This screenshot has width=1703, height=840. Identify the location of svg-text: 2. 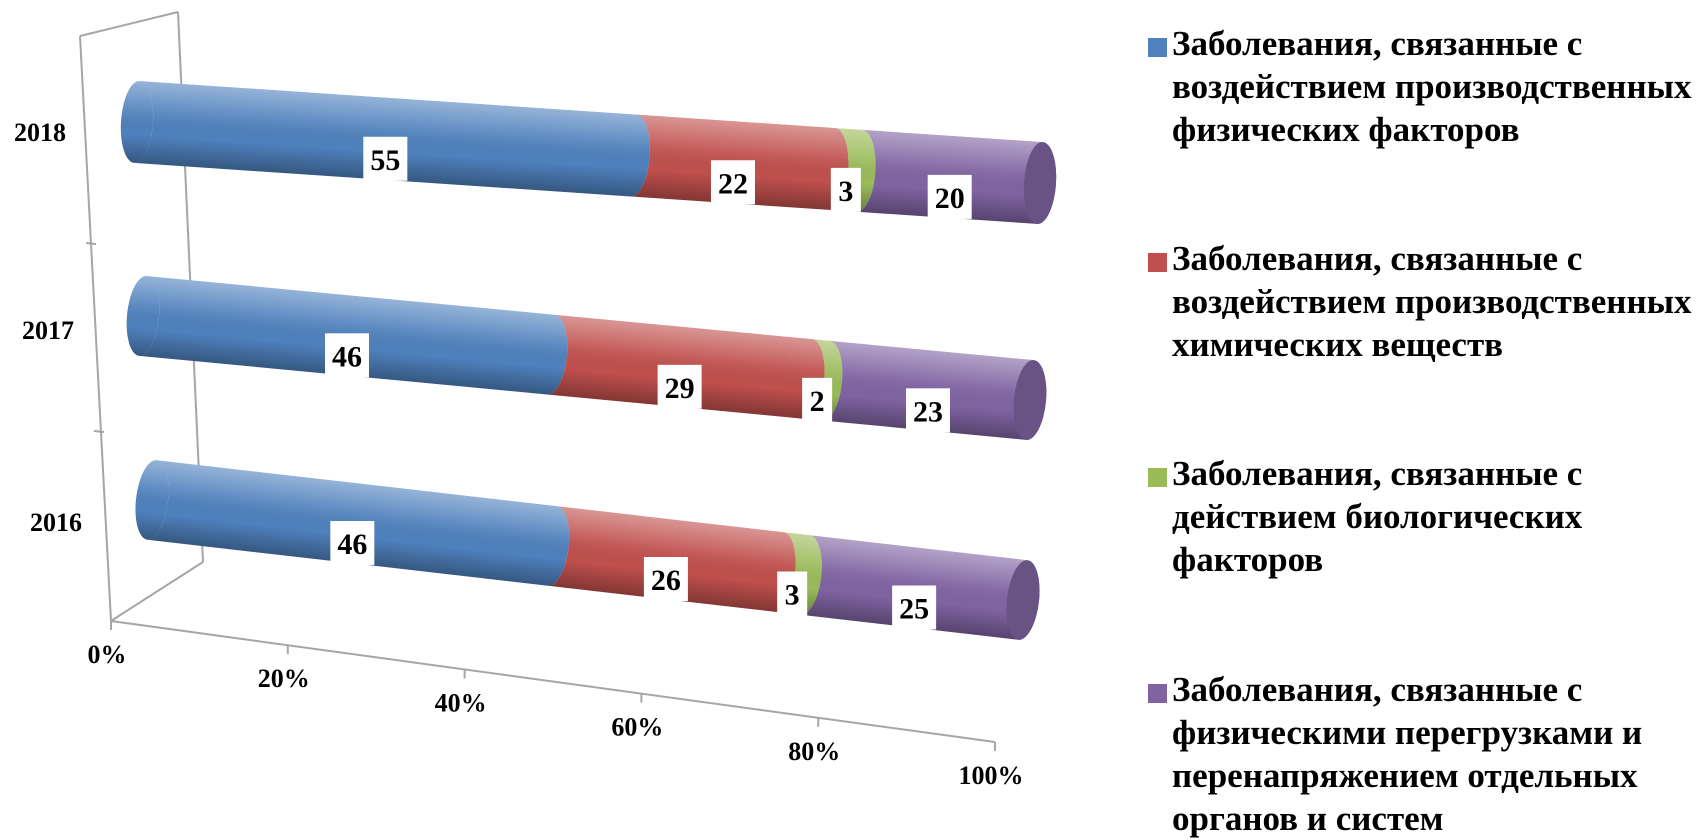
(817, 401).